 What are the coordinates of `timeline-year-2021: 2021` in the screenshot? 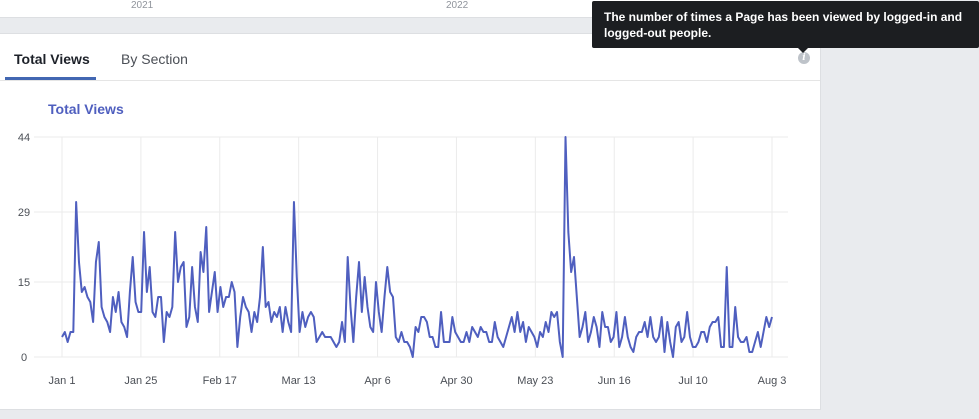 It's located at (142, 5).